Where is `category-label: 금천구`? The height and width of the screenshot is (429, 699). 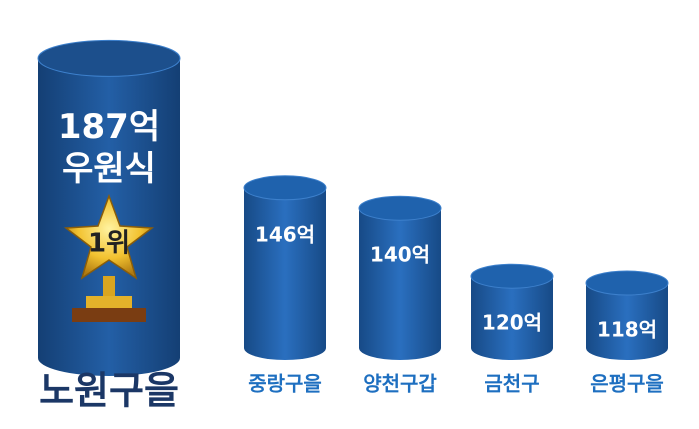 category-label: 금천구 is located at coordinates (511, 384).